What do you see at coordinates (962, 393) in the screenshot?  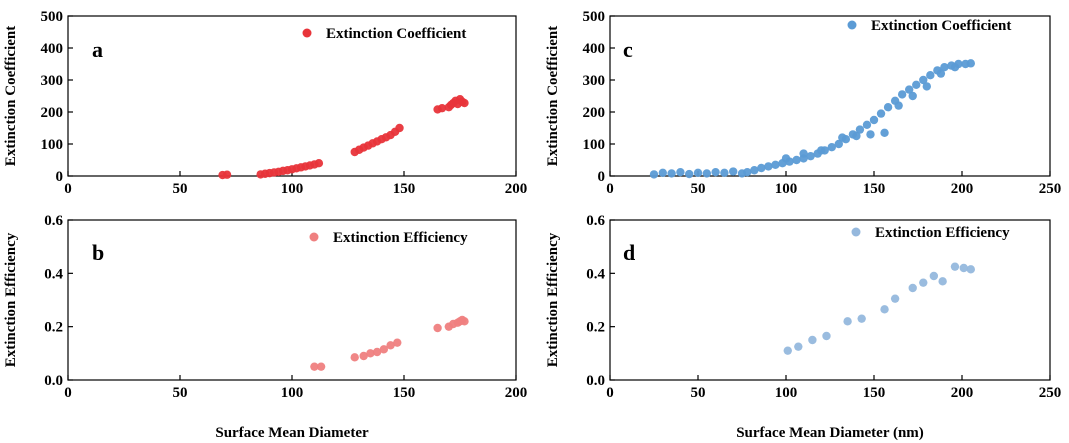 I see `x-tick-label: 200` at bounding box center [962, 393].